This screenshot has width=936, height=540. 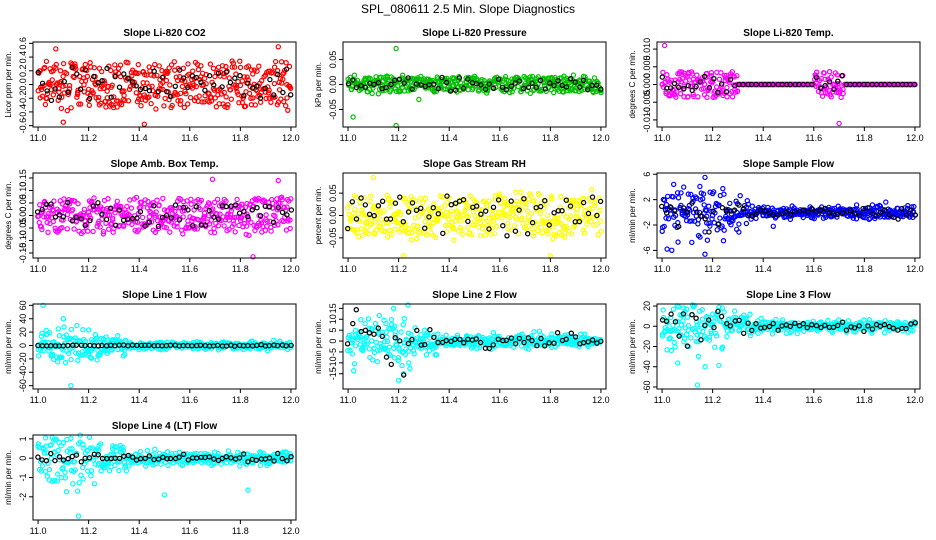 I want to click on x-tick-label: 11.8, so click(x=240, y=400).